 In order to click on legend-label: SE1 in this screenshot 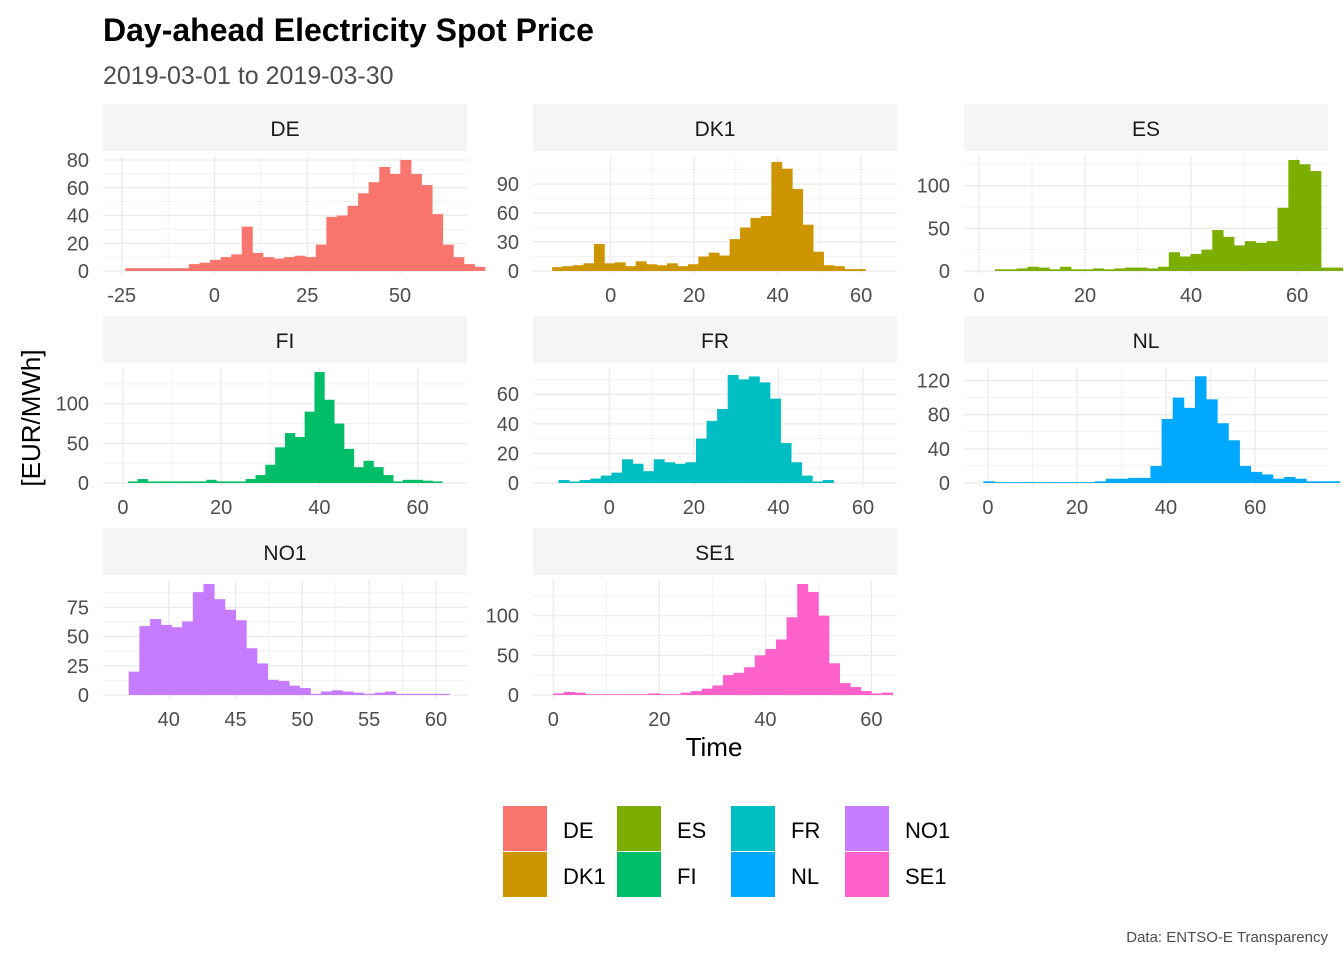, I will do `click(926, 876)`.